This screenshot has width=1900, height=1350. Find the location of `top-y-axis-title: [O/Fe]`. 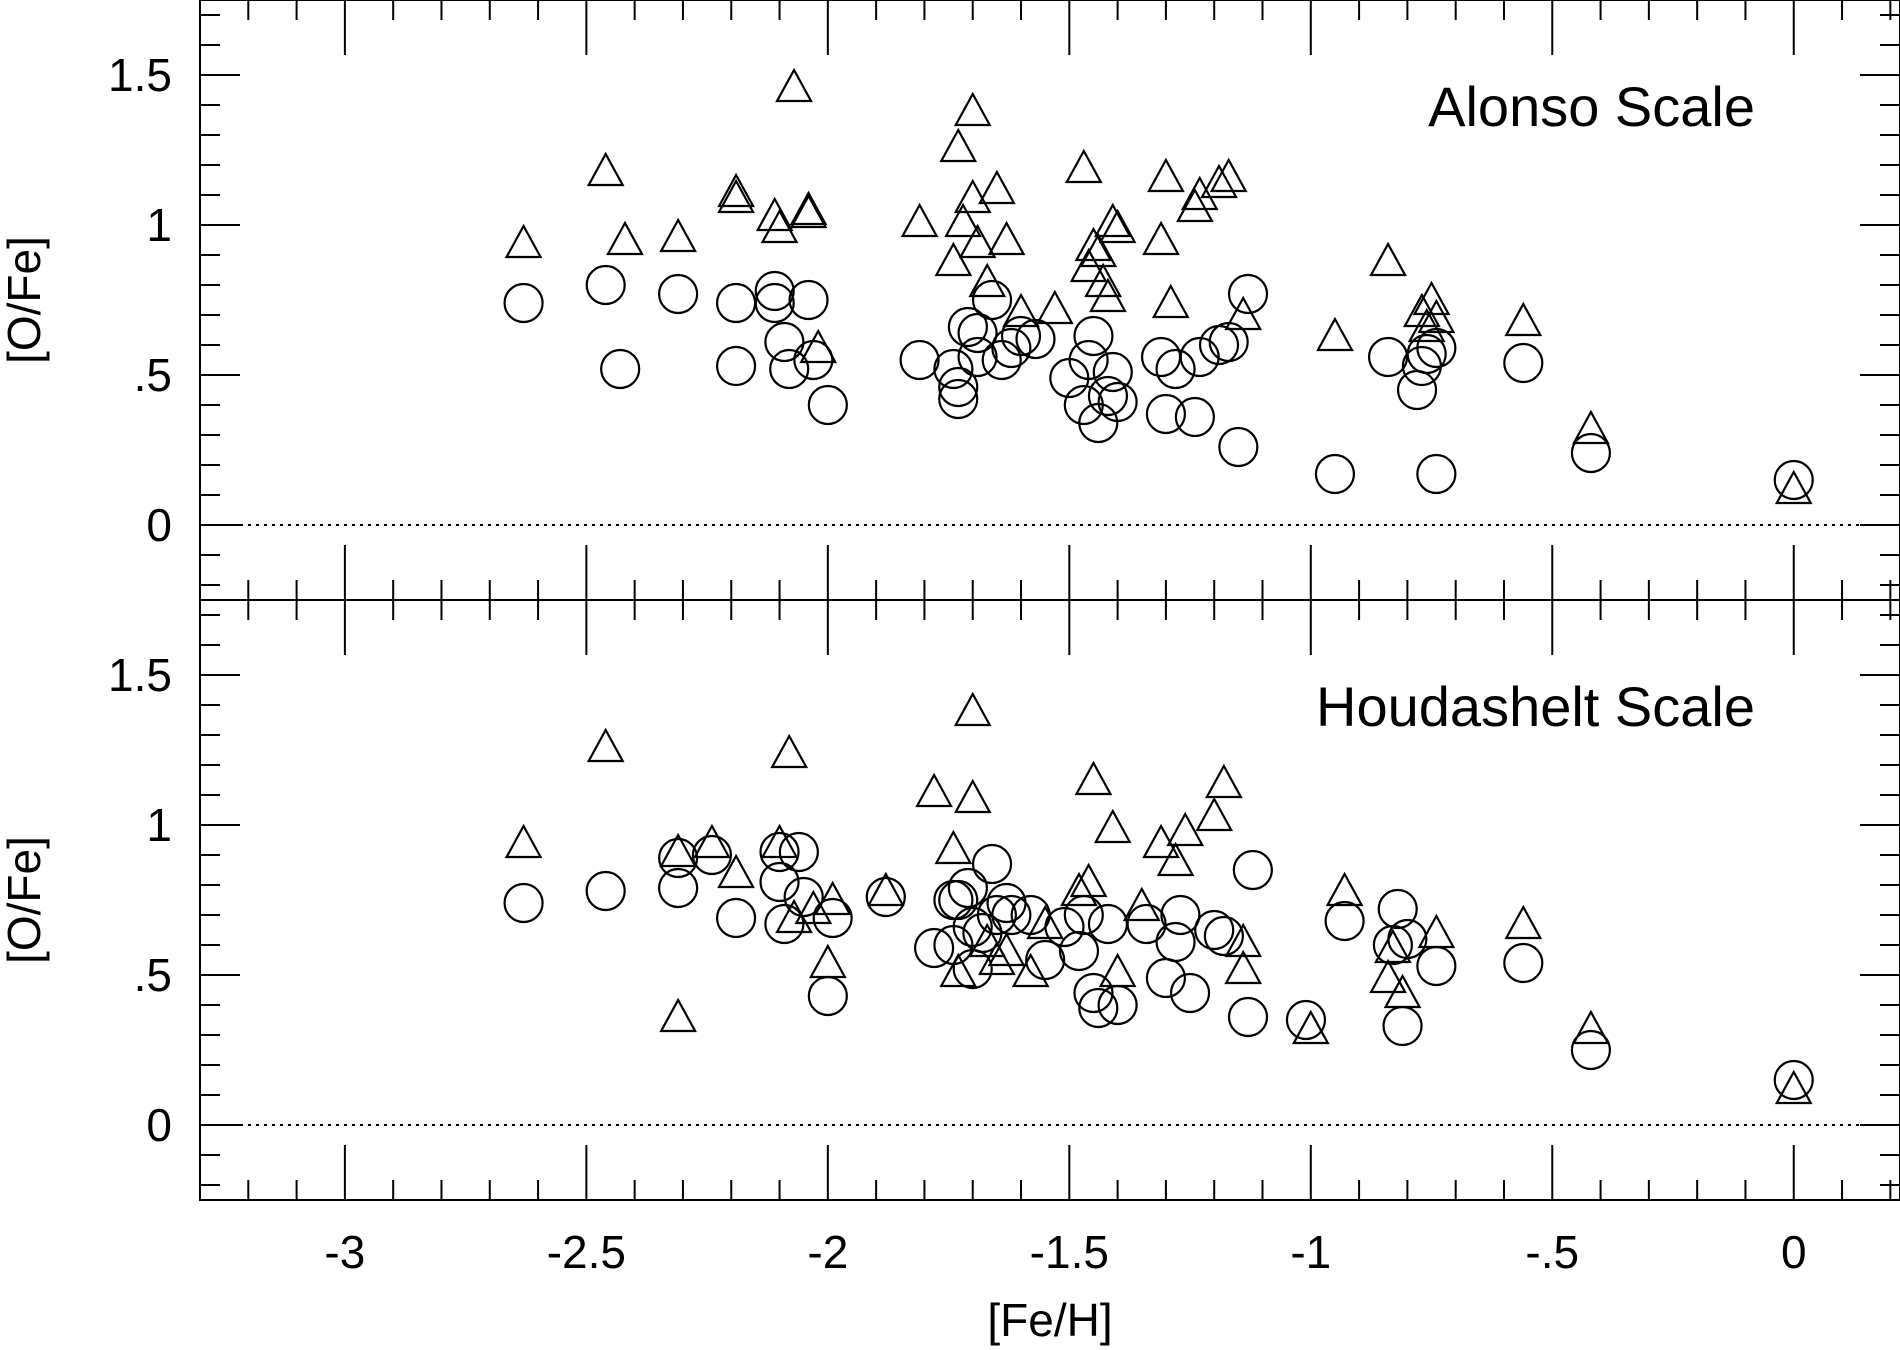

top-y-axis-title: [O/Fe] is located at coordinates (25, 300).